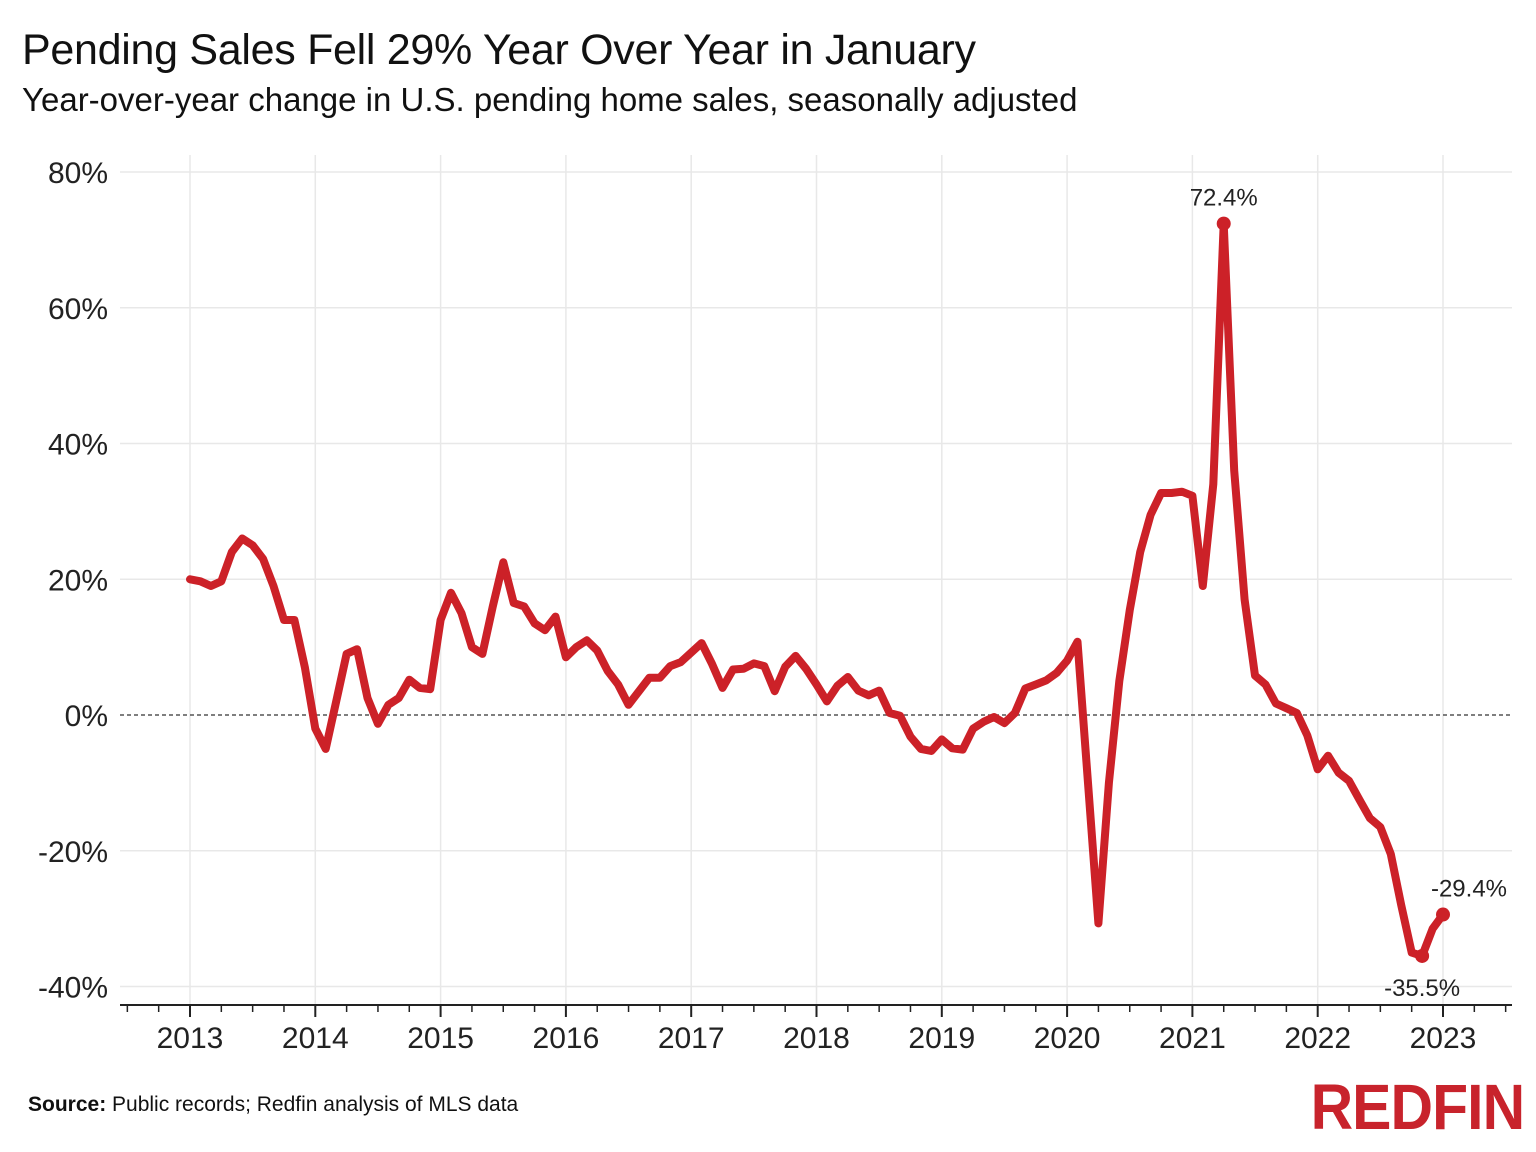 The image size is (1536, 1152). What do you see at coordinates (86, 716) in the screenshot?
I see `y-tick-label: 0%` at bounding box center [86, 716].